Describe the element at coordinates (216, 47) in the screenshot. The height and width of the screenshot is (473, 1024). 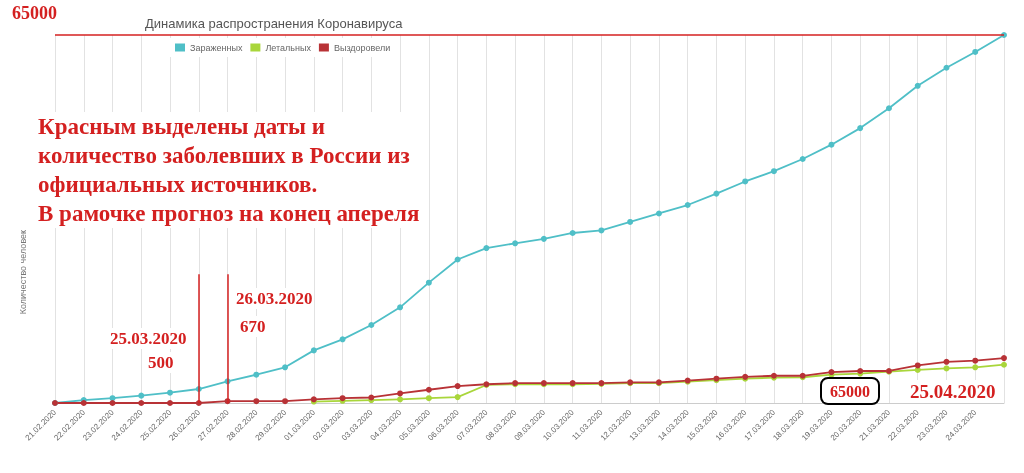
I see `legend-label: Зараженных` at that location.